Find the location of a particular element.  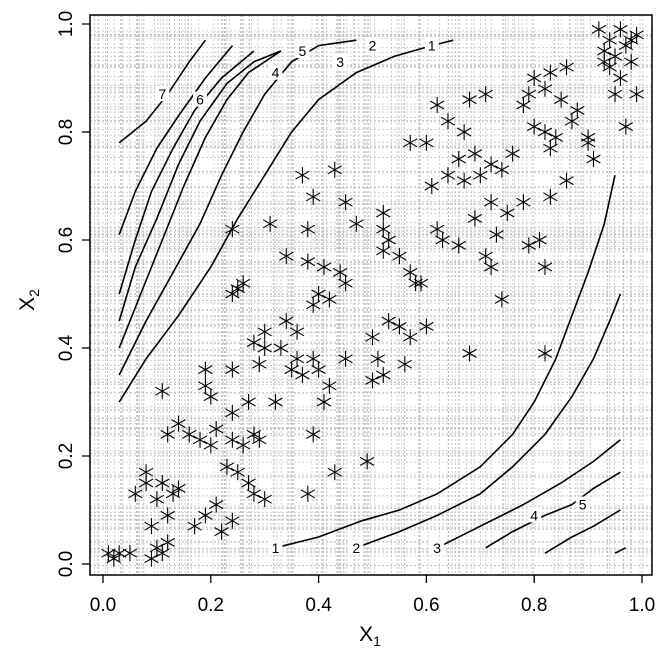

contour-label: 3 is located at coordinates (340, 62).